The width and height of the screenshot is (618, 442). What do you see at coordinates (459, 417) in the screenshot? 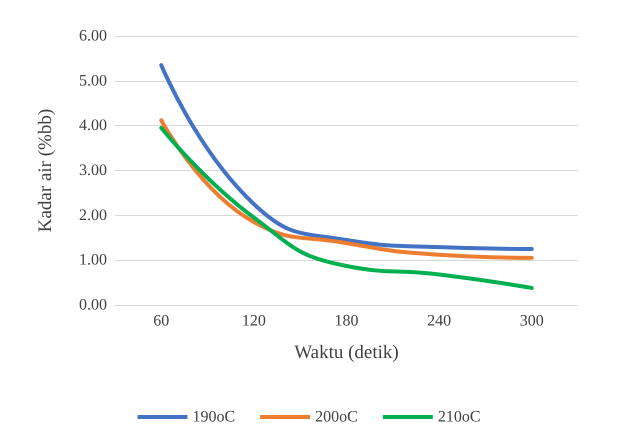
I see `legend-label: 210oC` at bounding box center [459, 417].